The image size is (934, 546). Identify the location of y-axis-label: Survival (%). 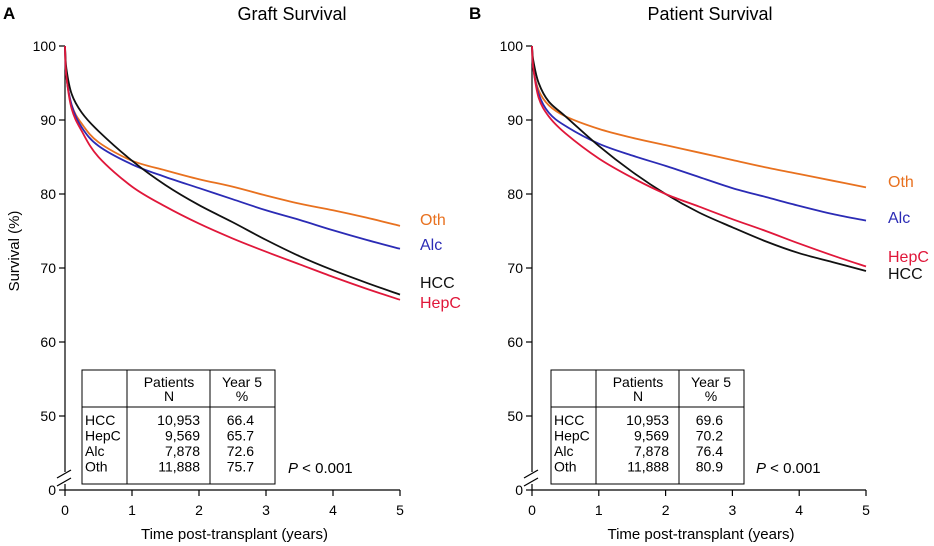
(14, 251).